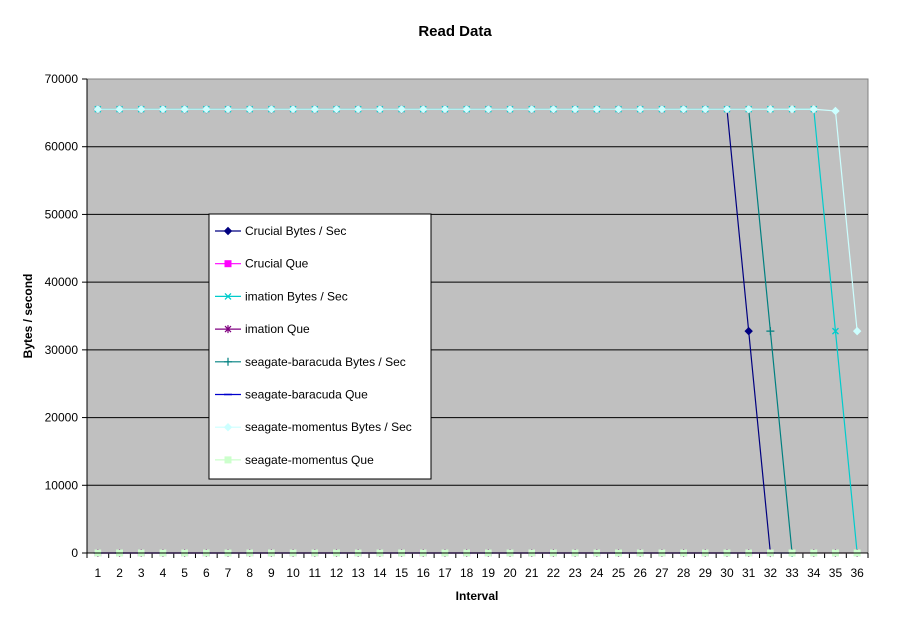 This screenshot has width=911, height=623. I want to click on y-axis-ticks: 0 10000 20000 30000 40000 50000 60000 70000, so click(66, 316).